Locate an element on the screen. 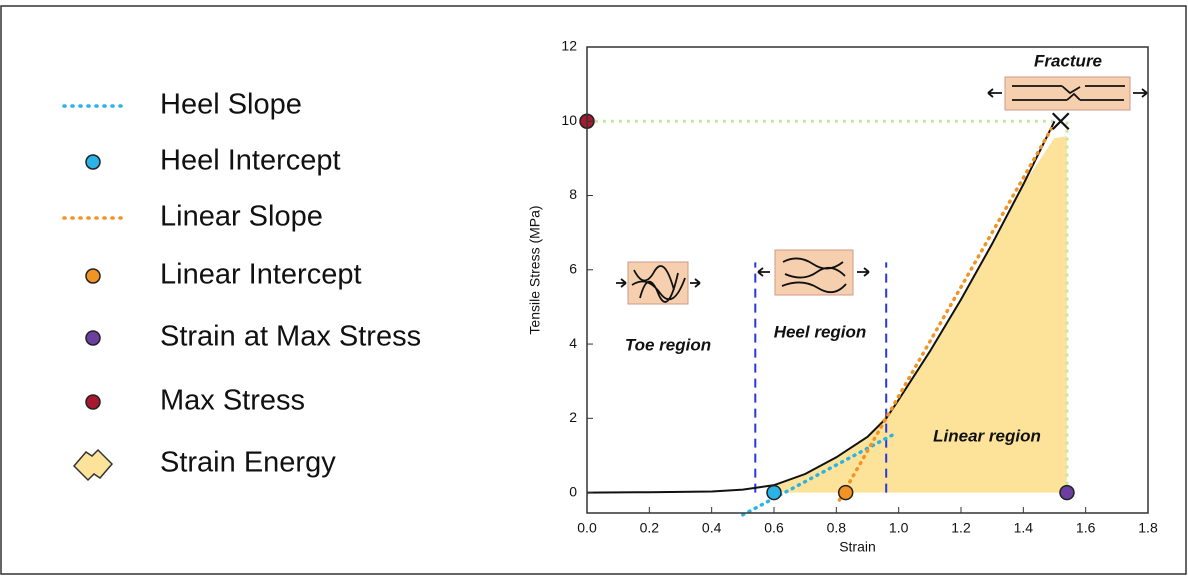 The width and height of the screenshot is (1188, 583). y-tick-label: 10 is located at coordinates (569, 120).